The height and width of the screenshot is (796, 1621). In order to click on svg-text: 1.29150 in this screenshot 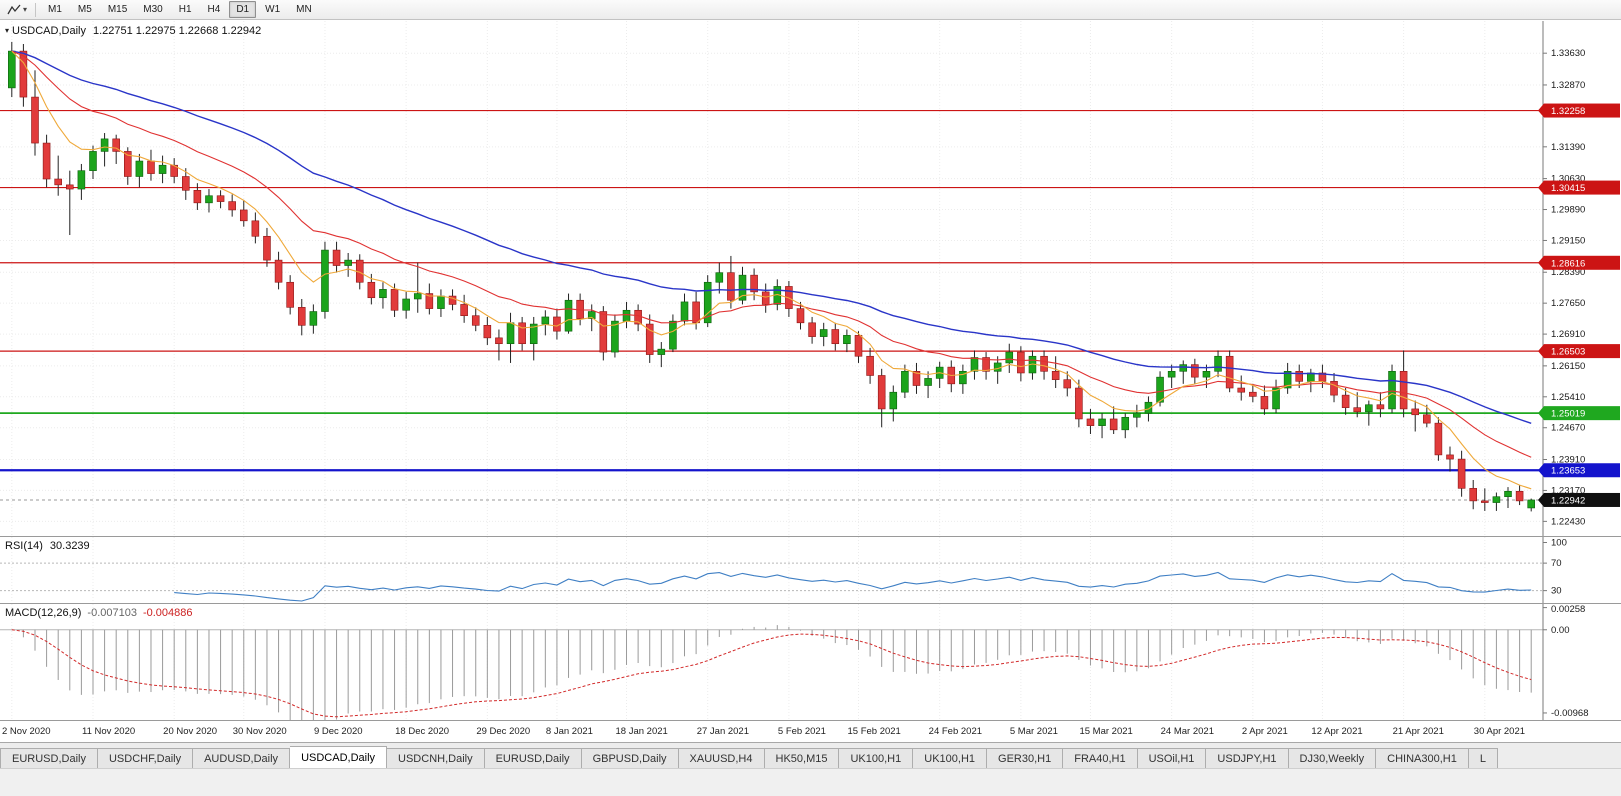, I will do `click(1568, 240)`.